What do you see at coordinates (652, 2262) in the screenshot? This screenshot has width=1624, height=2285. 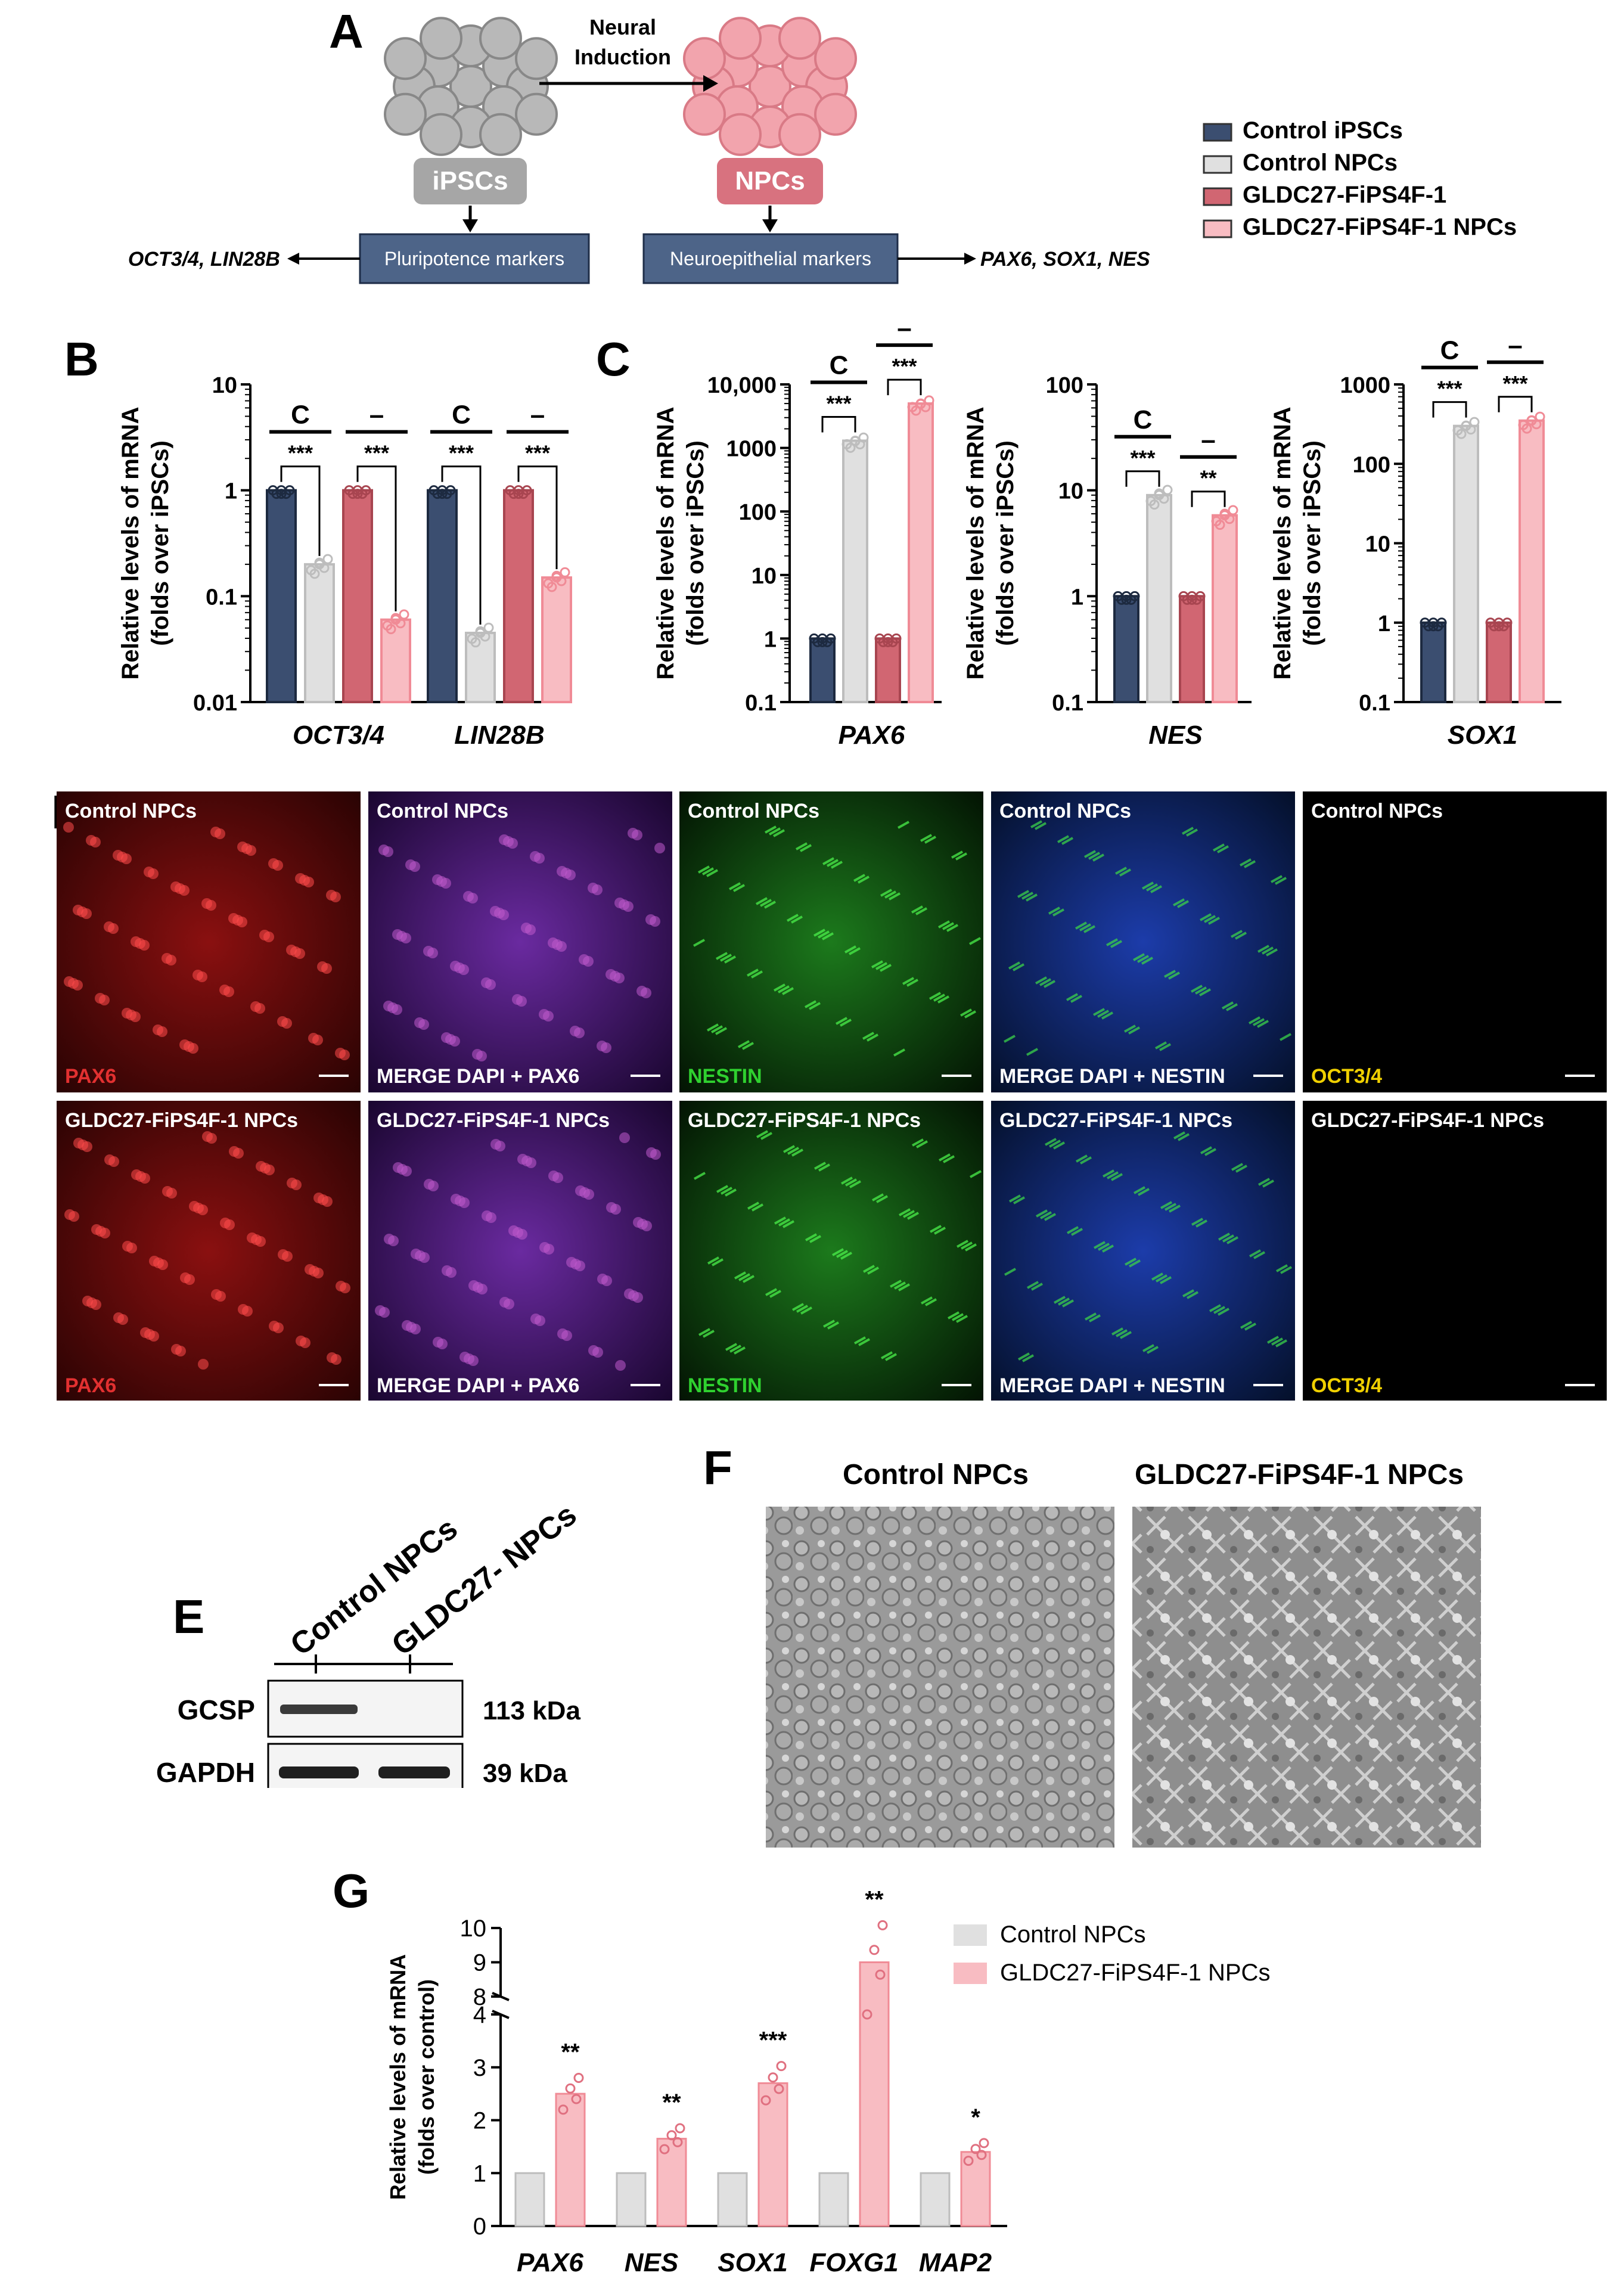 I see `x-tick-label: NES` at bounding box center [652, 2262].